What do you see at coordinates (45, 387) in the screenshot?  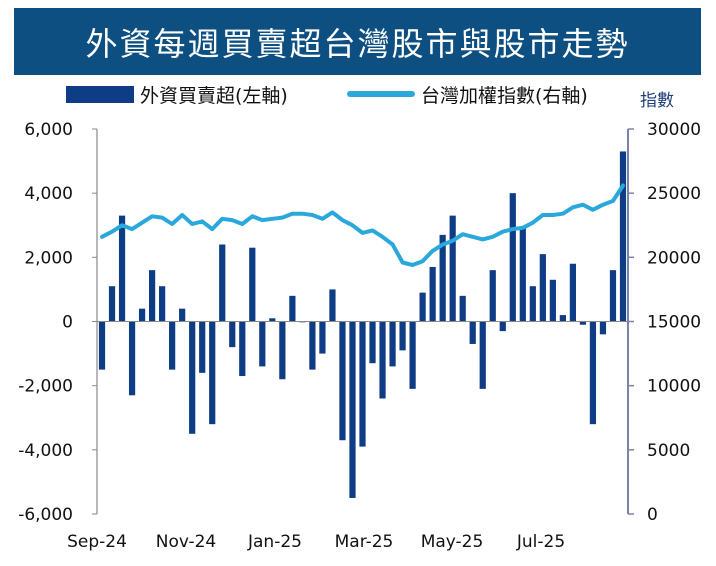 I see `left-tick-label: -2,000` at bounding box center [45, 387].